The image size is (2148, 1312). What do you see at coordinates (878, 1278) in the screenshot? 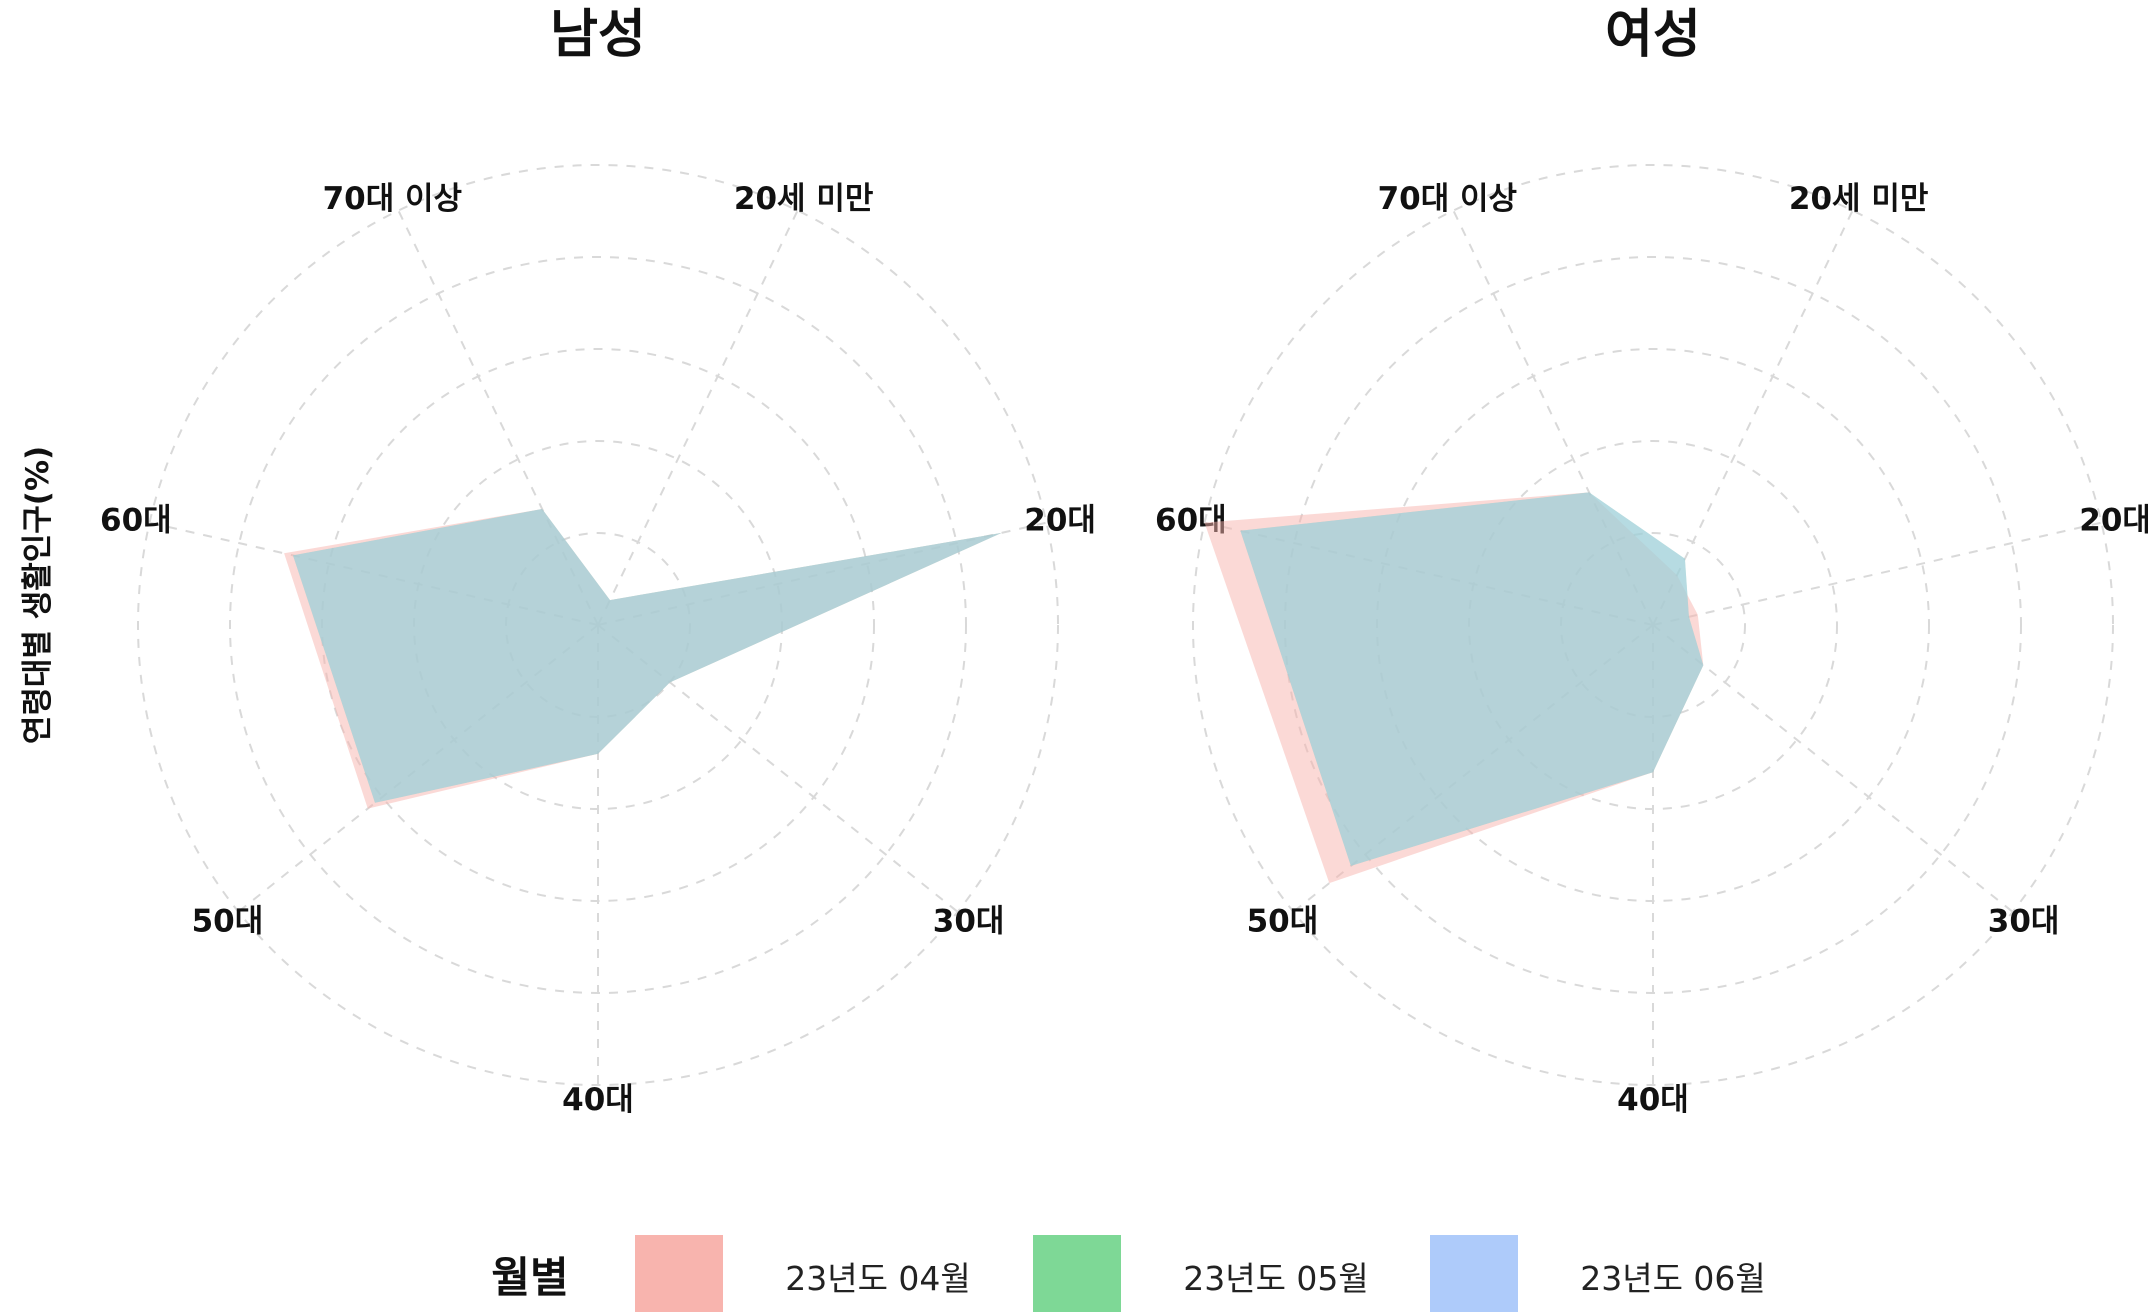
I see `legend-label: 23년도 04월` at bounding box center [878, 1278].